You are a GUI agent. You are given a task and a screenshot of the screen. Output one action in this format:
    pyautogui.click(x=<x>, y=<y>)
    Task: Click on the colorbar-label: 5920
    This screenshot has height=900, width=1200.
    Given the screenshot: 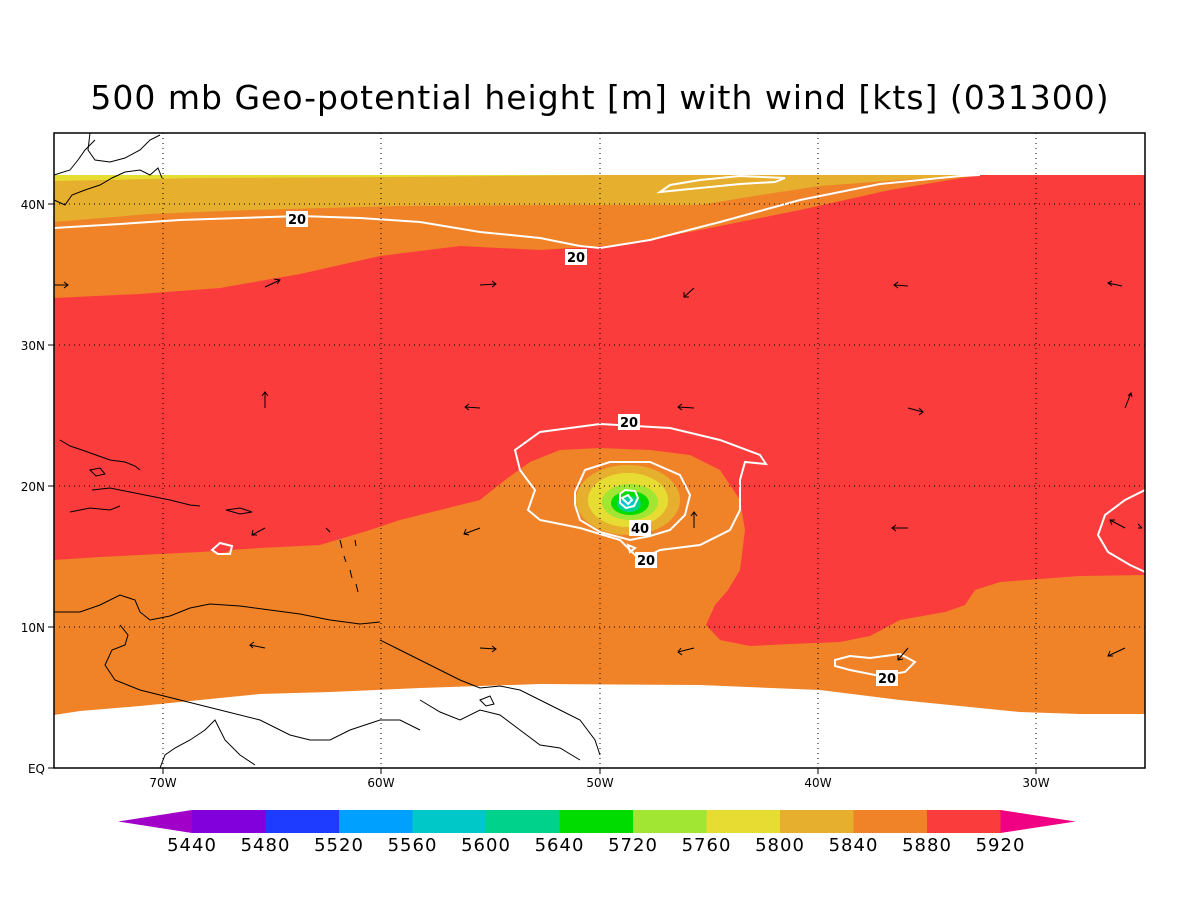 What is the action you would take?
    pyautogui.click(x=1001, y=845)
    